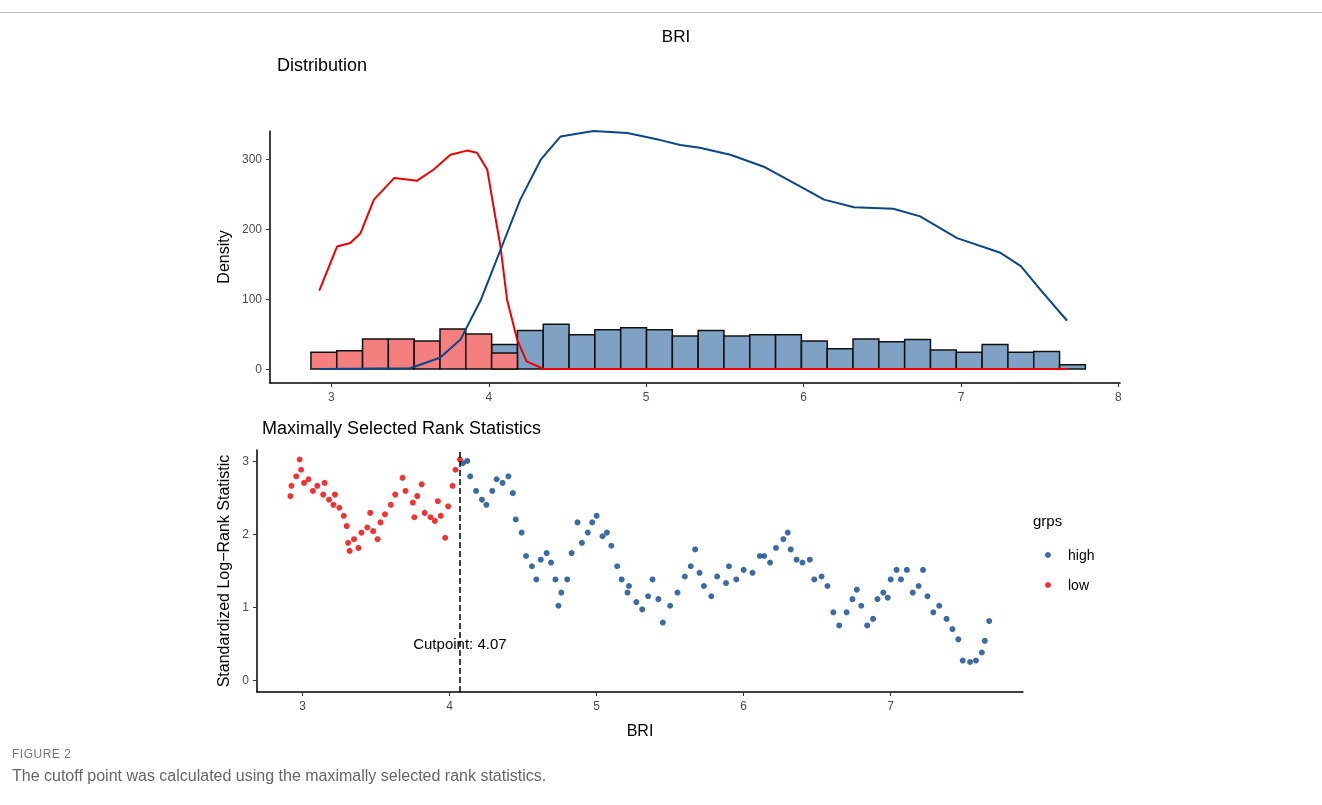 Image resolution: width=1322 pixels, height=805 pixels. I want to click on x-axis-title: BRI, so click(640, 730).